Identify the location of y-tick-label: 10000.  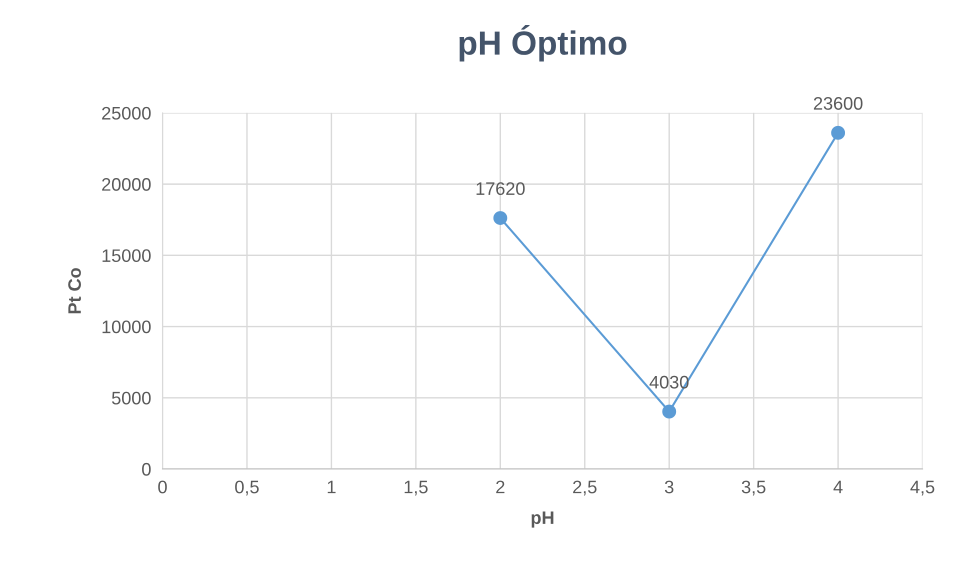
(126, 327).